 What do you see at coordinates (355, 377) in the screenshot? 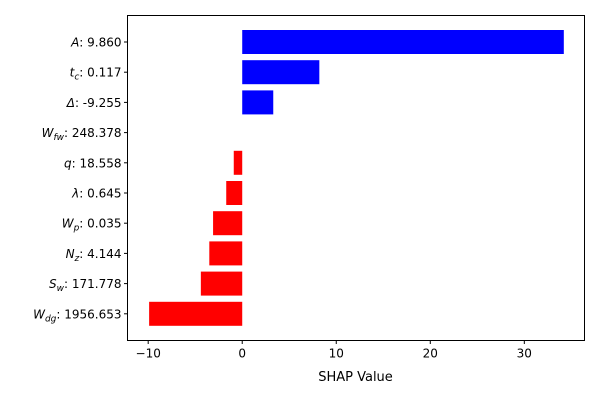
I see `x-axis-title: SHAP Value` at bounding box center [355, 377].